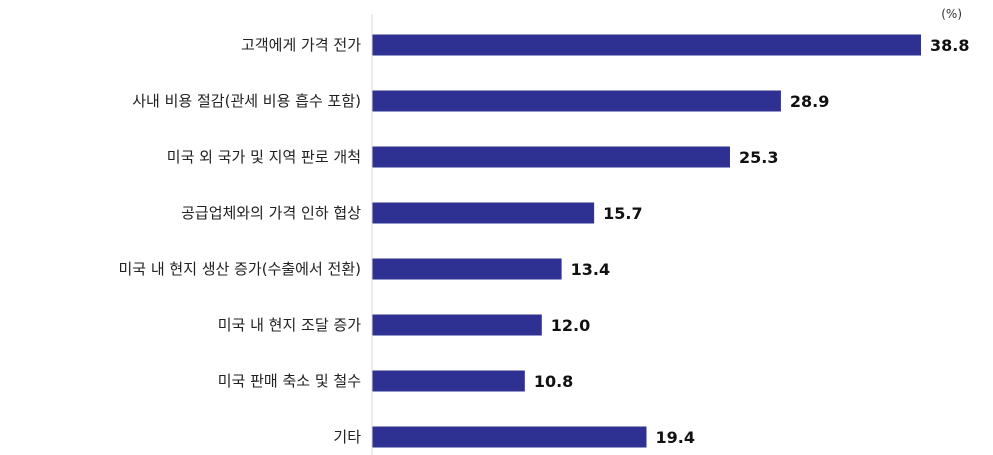 This screenshot has width=993, height=455. I want to click on value-label: 19.4, so click(675, 437).